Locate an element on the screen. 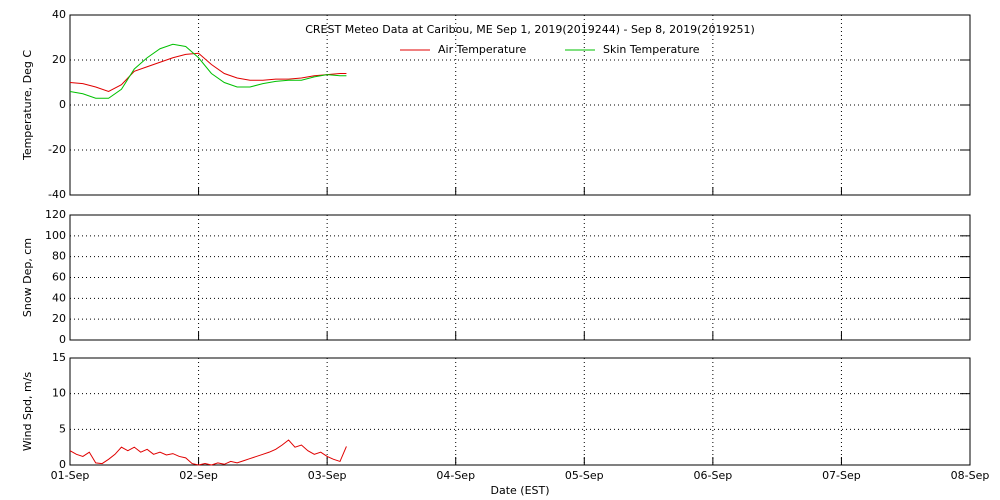 This screenshot has height=500, width=1000. x-tick-label: 01-Sep is located at coordinates (70, 475).